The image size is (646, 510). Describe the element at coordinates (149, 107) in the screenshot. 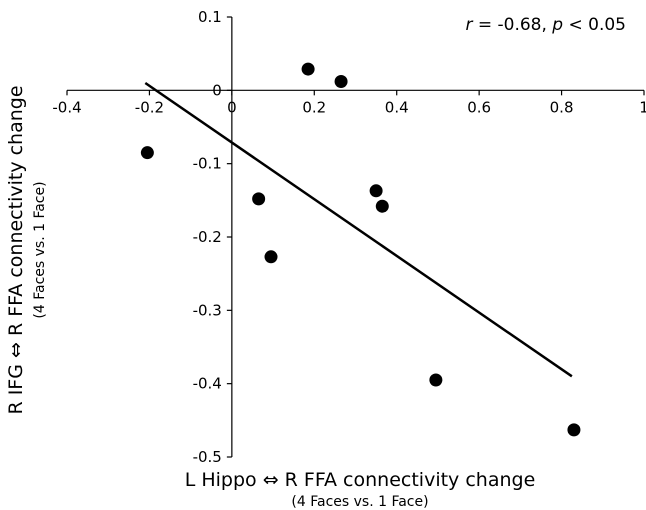

I see `x-tick-label: -0.2` at that location.